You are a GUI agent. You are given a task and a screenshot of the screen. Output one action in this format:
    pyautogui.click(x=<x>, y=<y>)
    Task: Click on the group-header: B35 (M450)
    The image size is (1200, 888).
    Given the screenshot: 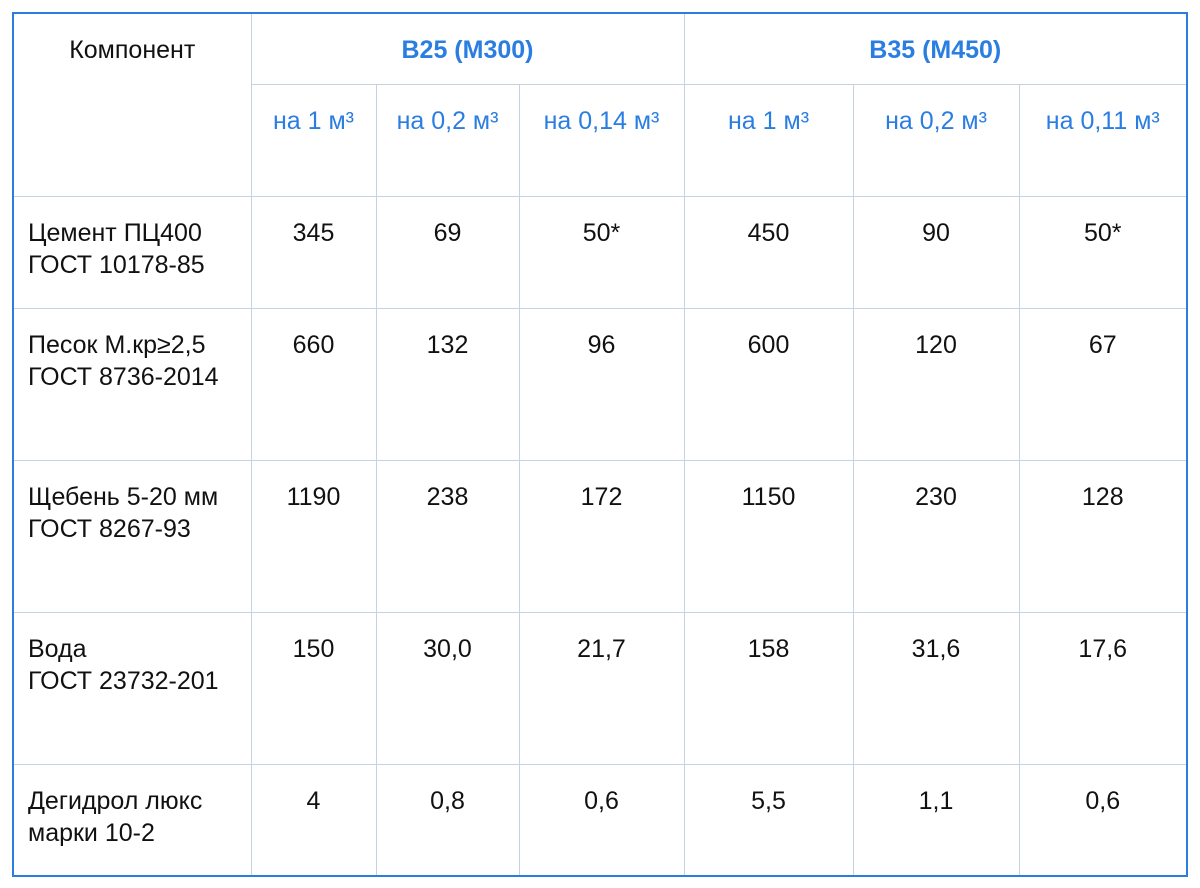 What is the action you would take?
    pyautogui.click(x=935, y=48)
    